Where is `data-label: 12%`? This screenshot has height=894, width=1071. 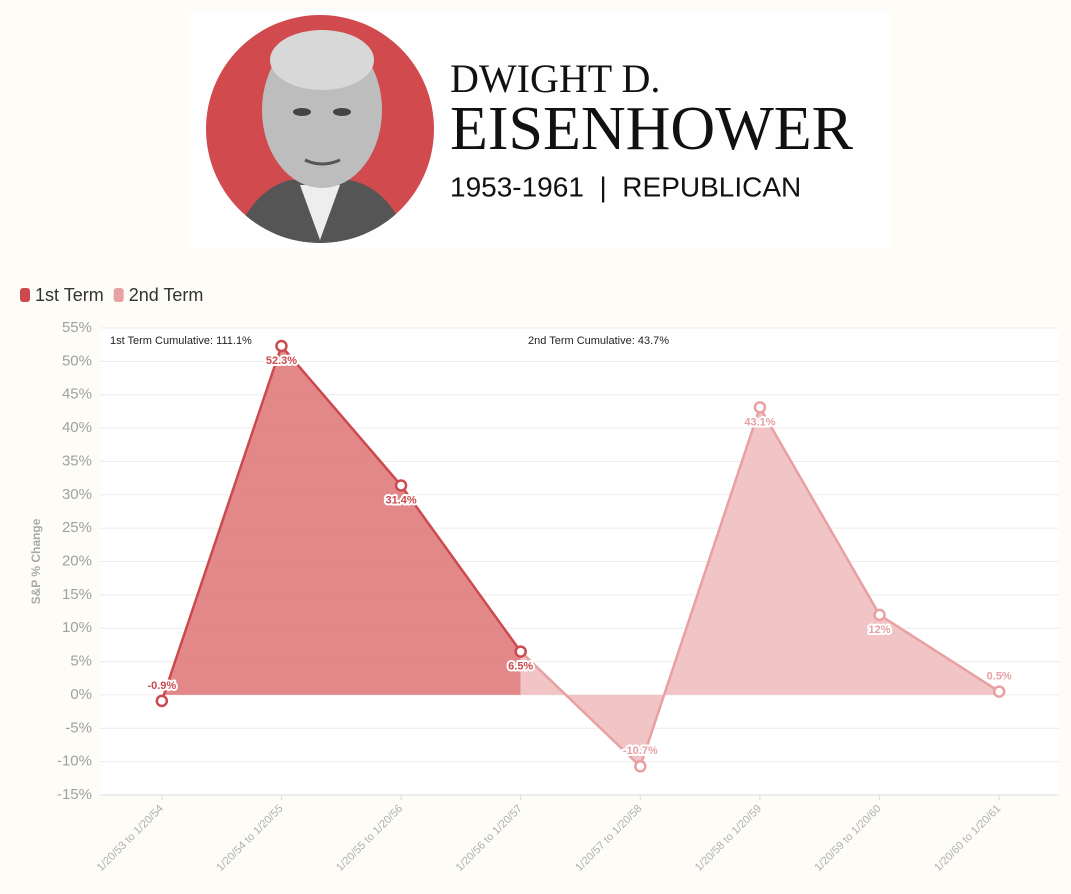
data-label: 12% is located at coordinates (880, 630).